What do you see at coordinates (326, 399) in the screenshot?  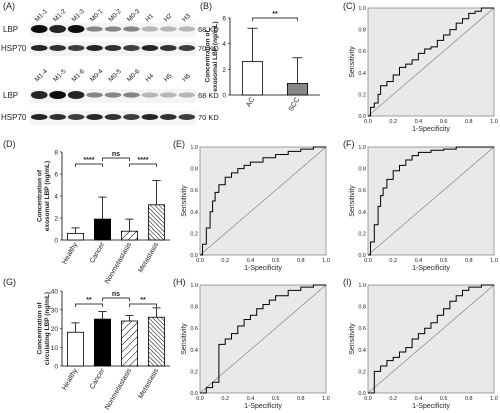 I see `x-tick-label: 1.0` at bounding box center [326, 399].